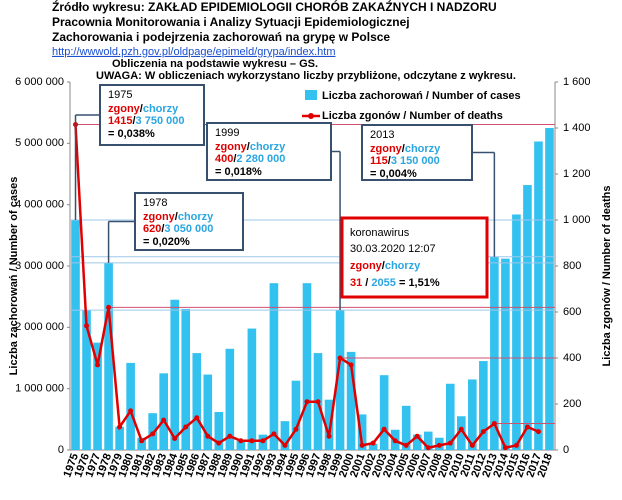  Describe the element at coordinates (395, 283) in the screenshot. I see `corona-line: 31 / 2055 = 1,51%` at that location.